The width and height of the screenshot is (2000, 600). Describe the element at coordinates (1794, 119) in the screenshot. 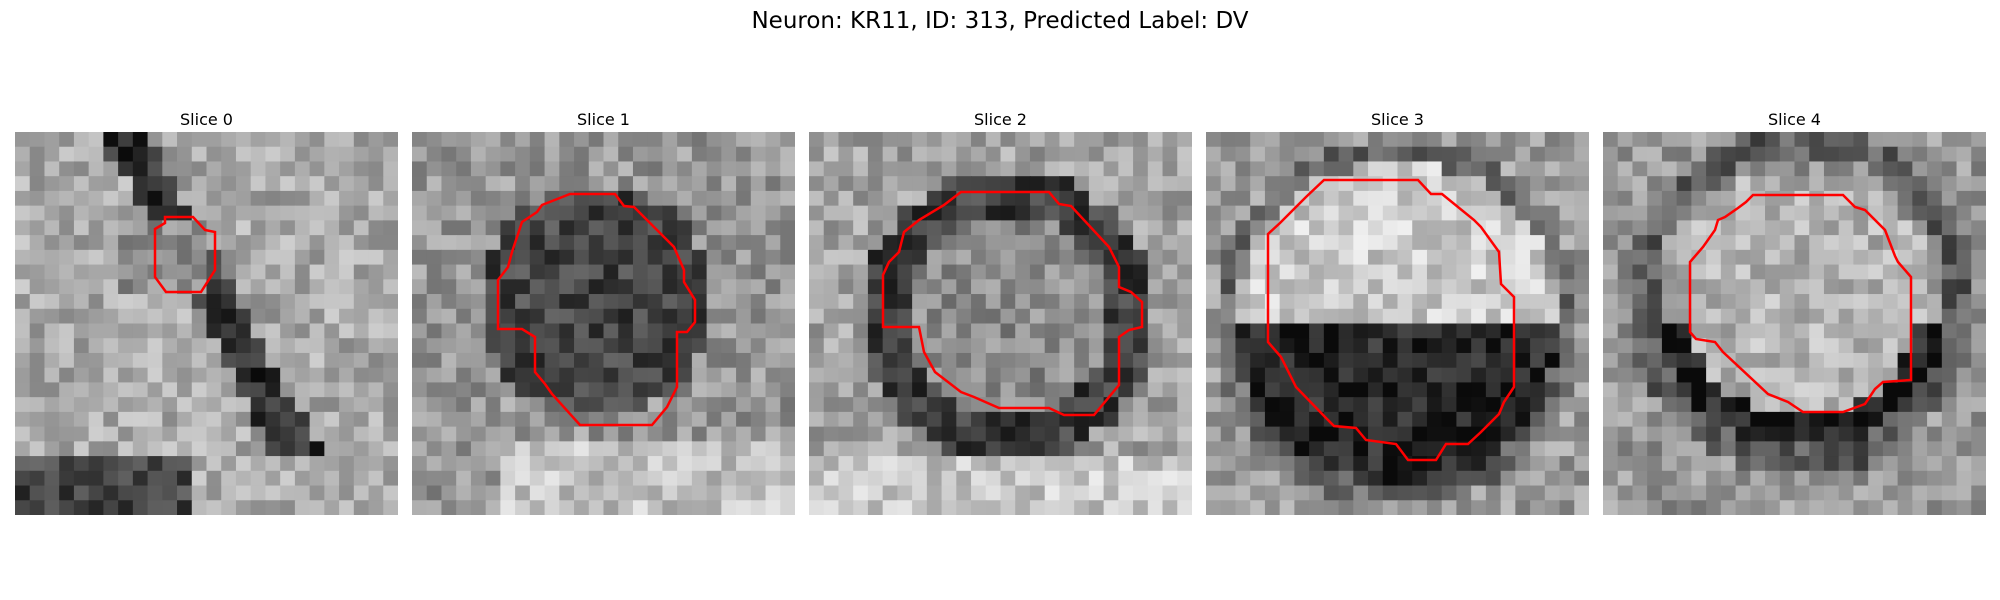

I see `slice-title-4: Slice 4` at that location.